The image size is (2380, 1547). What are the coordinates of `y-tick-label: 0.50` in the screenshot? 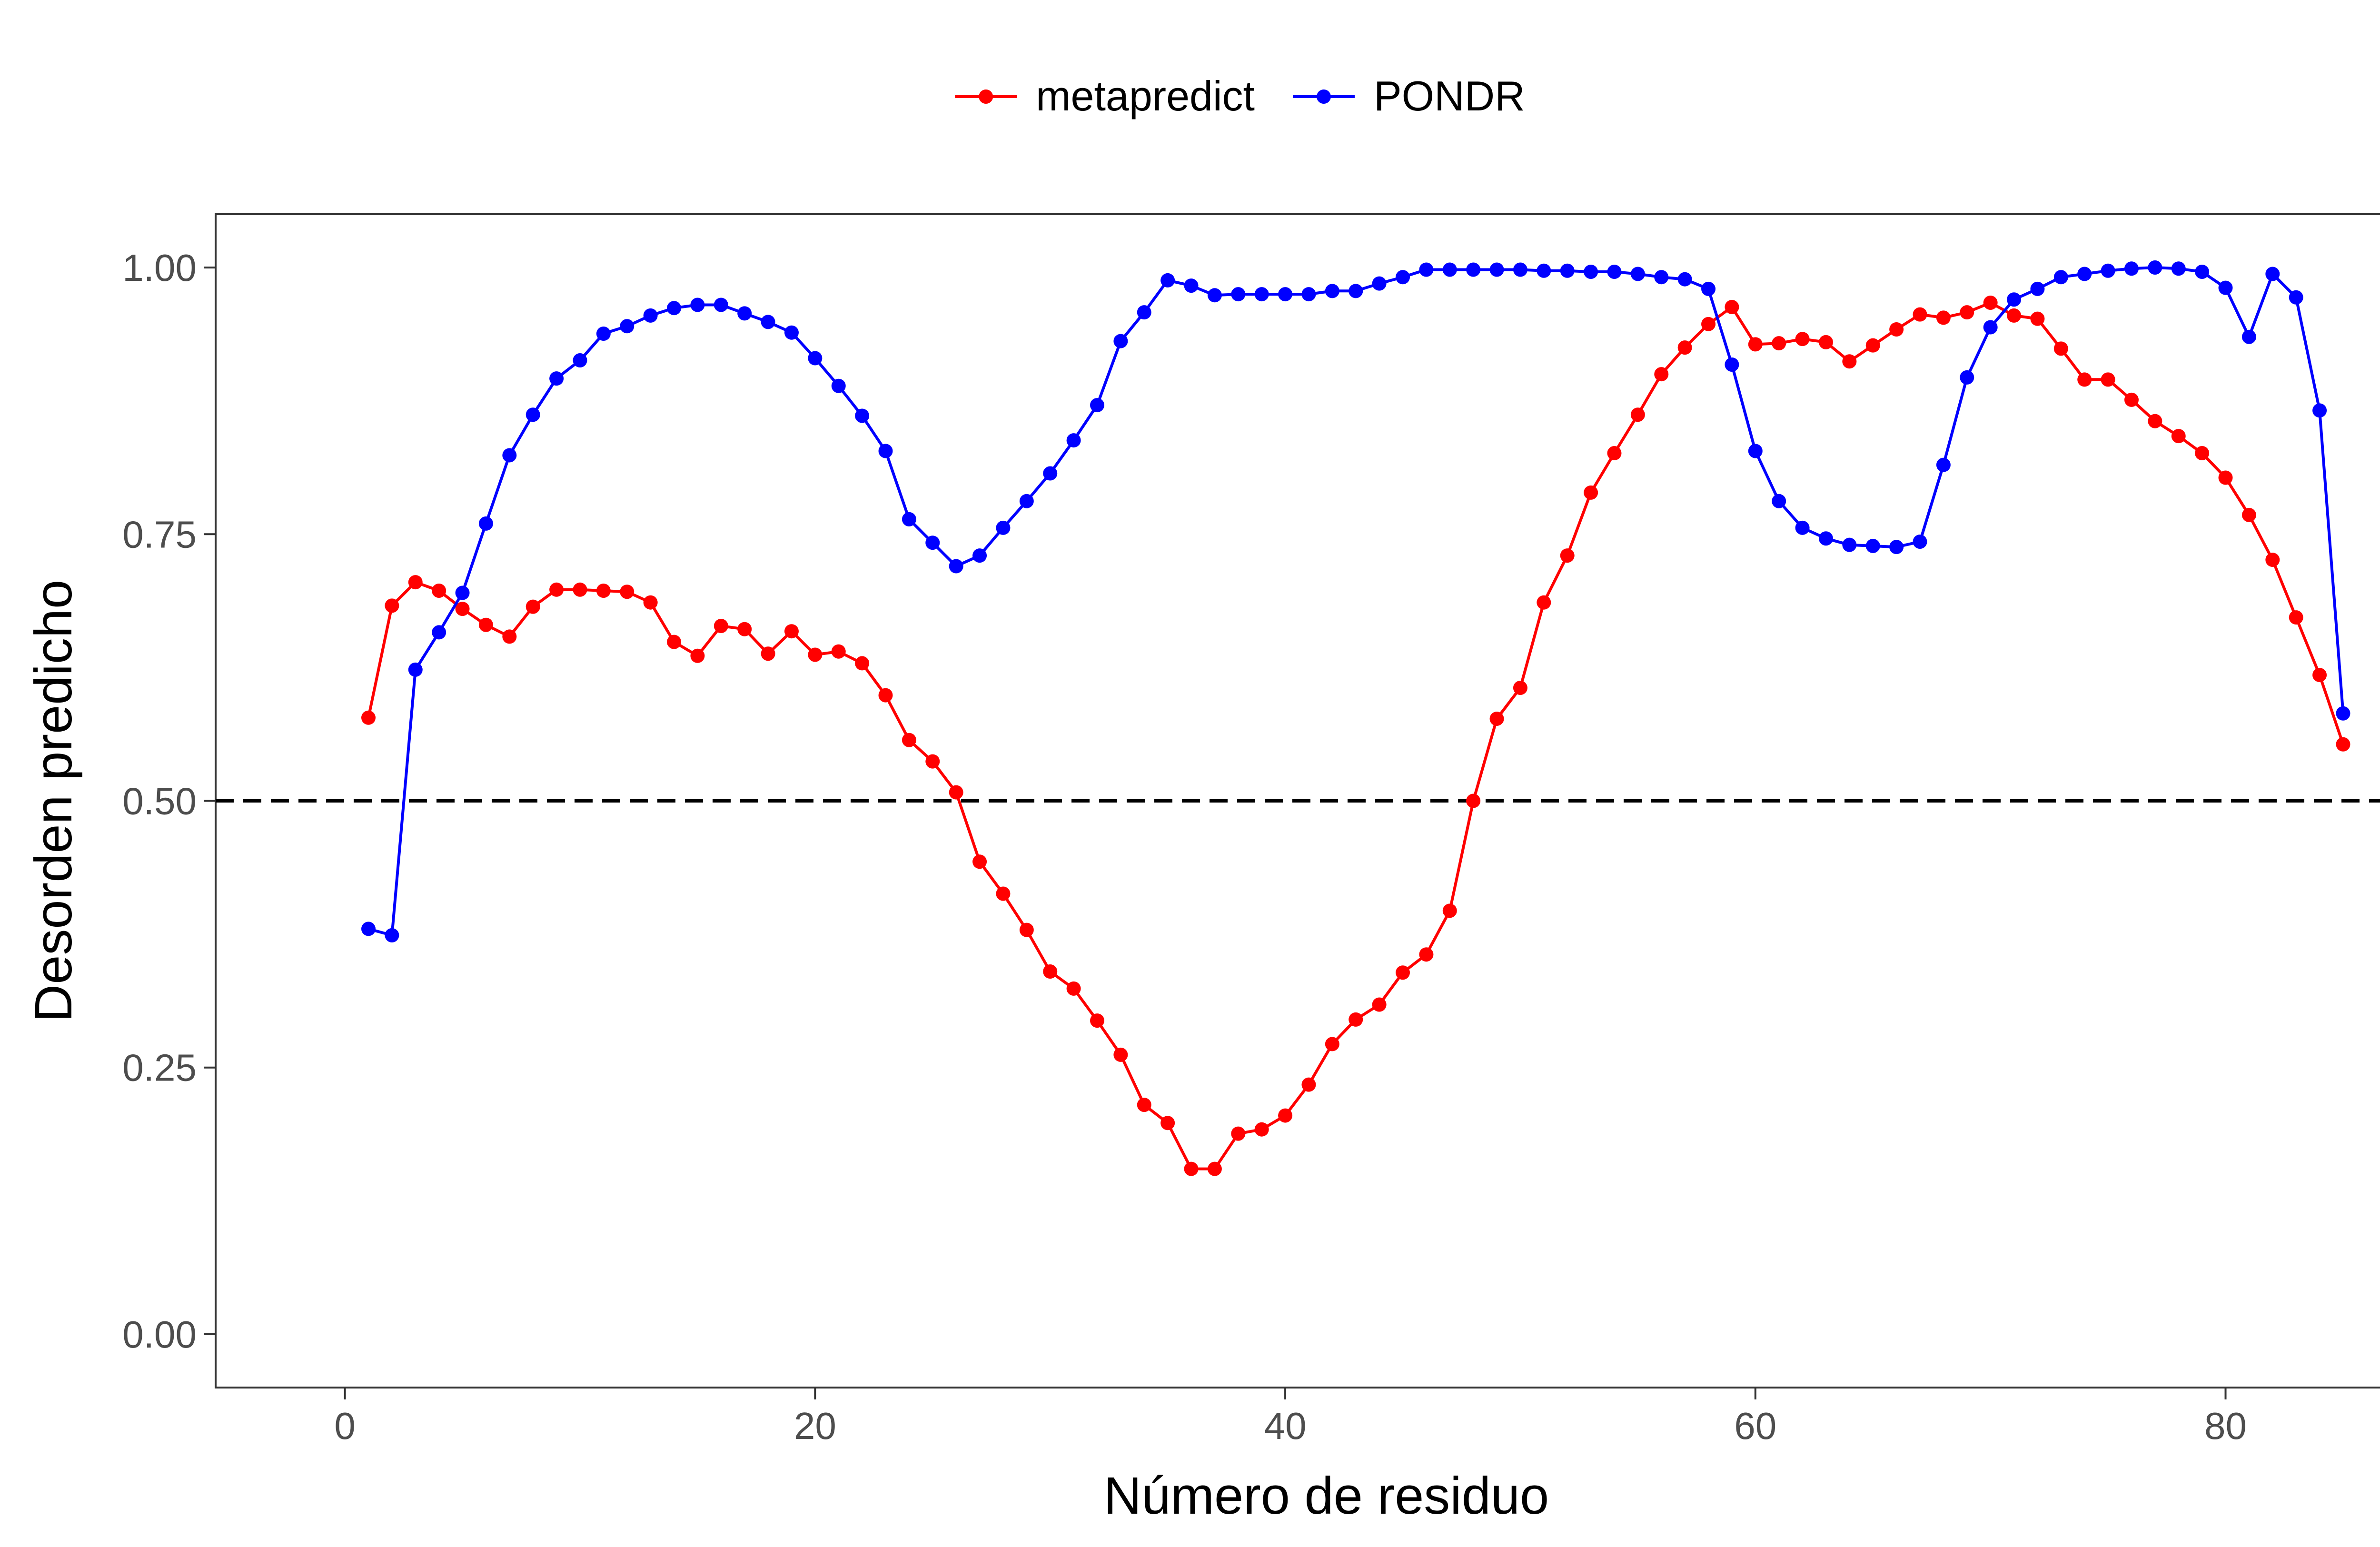 It's located at (159, 801).